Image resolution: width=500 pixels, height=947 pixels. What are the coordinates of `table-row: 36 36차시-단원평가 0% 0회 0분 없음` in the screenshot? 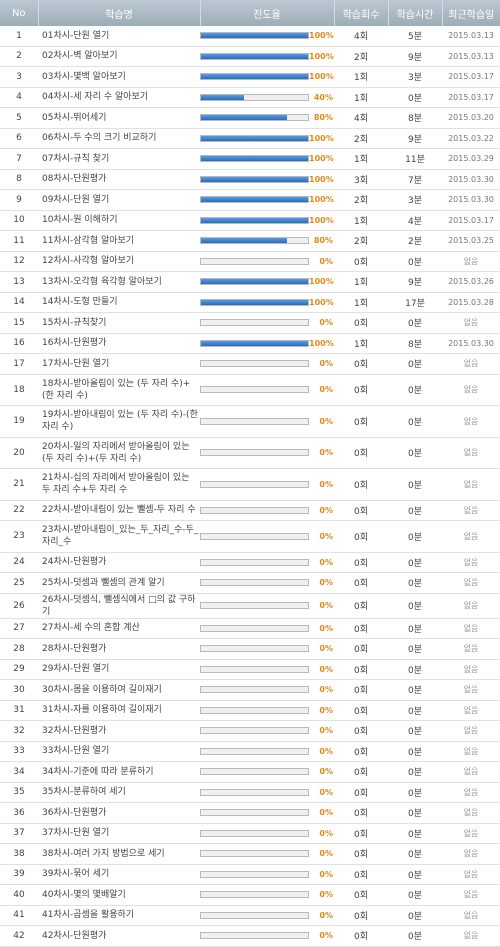 It's located at (250, 813).